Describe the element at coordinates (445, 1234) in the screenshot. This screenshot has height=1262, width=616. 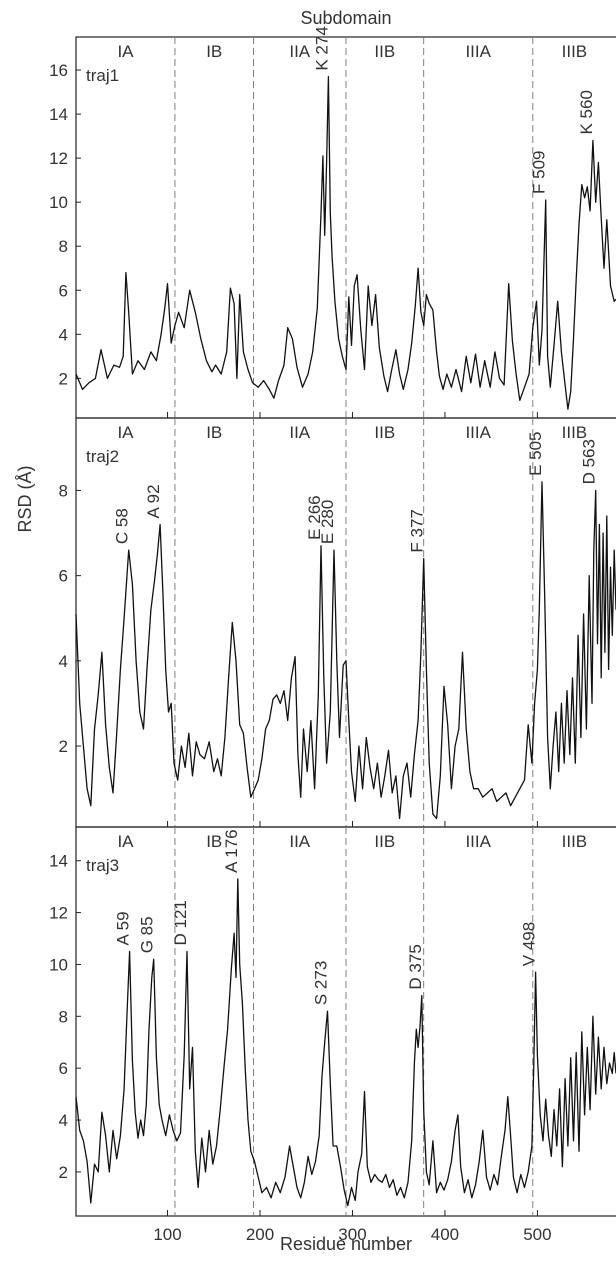
I see `x-tick-label: 400` at that location.